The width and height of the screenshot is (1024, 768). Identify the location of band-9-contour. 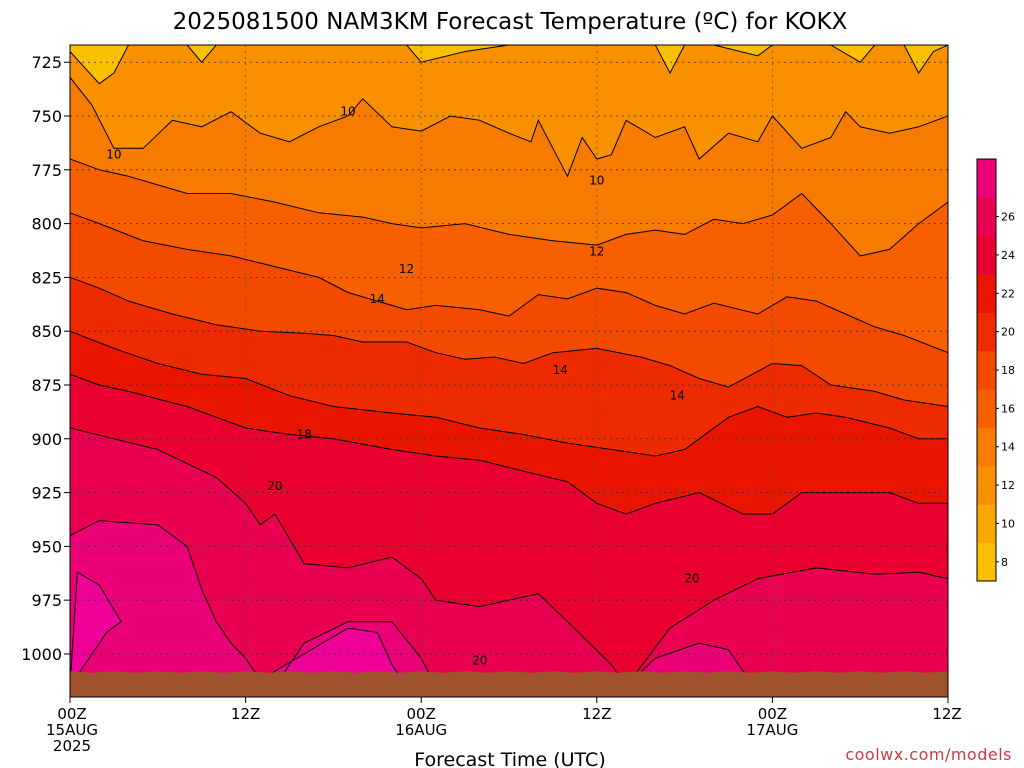
(509, 127).